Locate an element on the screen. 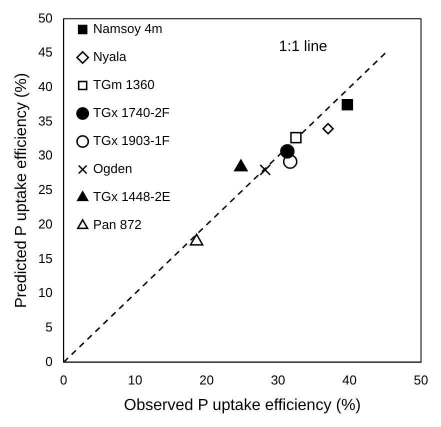  x-tick-label: 50 is located at coordinates (421, 380).